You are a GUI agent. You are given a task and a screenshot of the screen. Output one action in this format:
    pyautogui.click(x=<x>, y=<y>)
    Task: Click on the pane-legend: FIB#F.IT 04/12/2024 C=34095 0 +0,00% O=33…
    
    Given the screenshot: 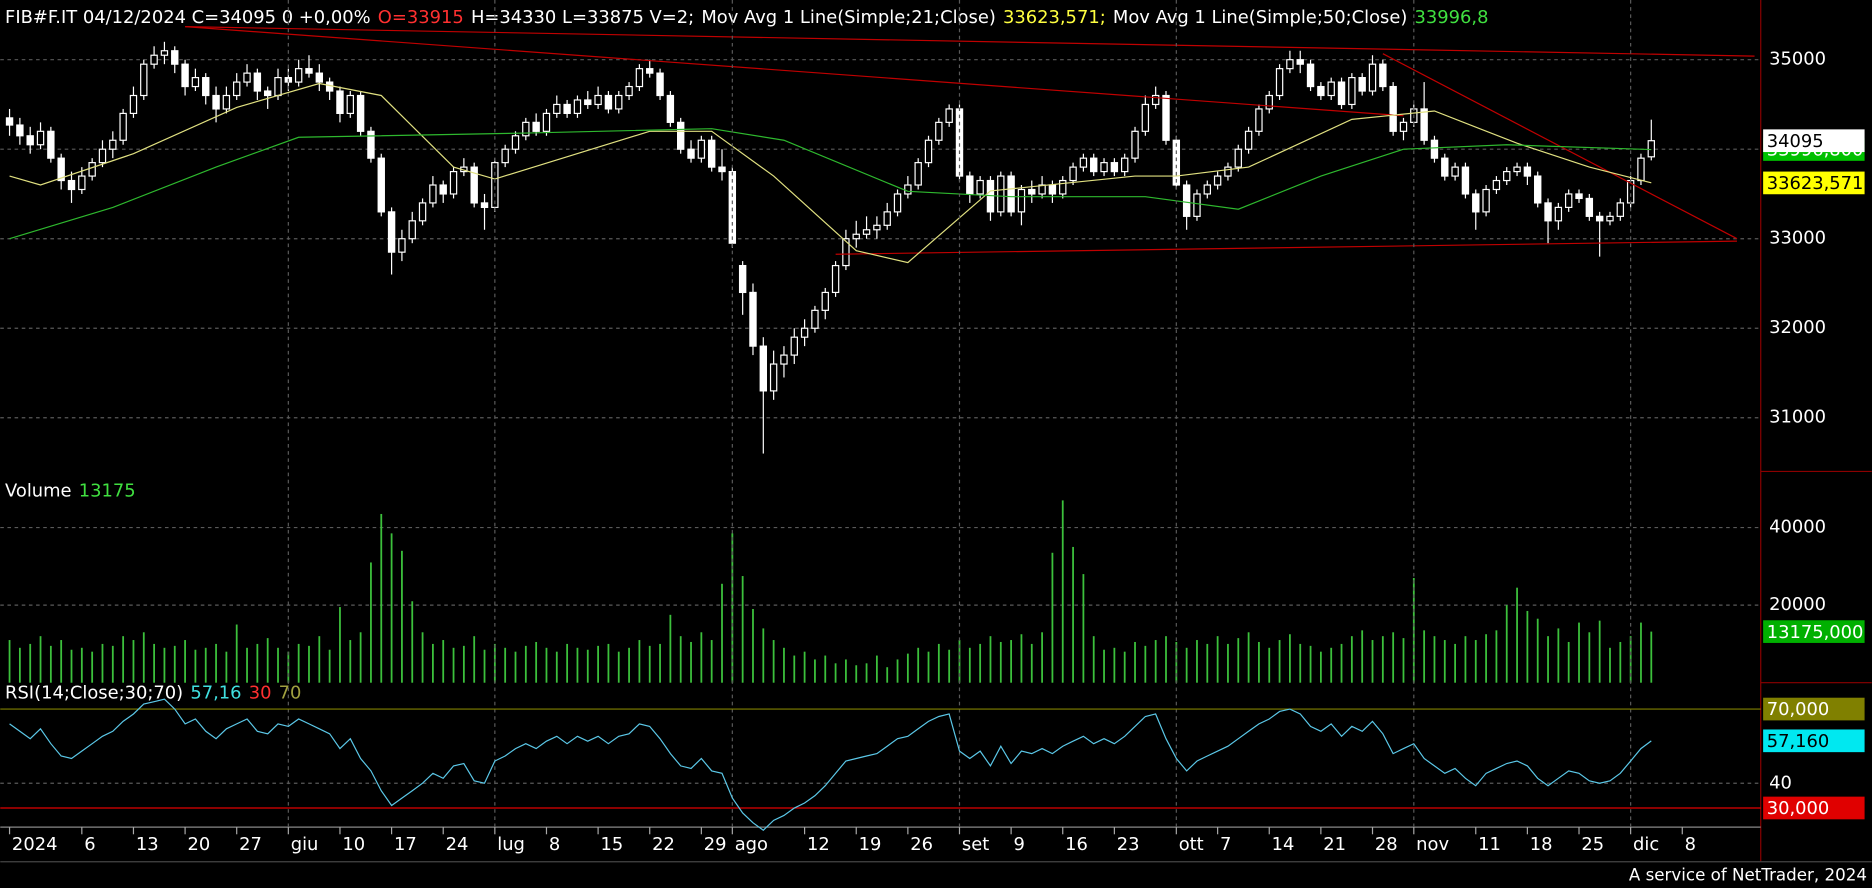 What is the action you would take?
    pyautogui.click(x=746, y=17)
    